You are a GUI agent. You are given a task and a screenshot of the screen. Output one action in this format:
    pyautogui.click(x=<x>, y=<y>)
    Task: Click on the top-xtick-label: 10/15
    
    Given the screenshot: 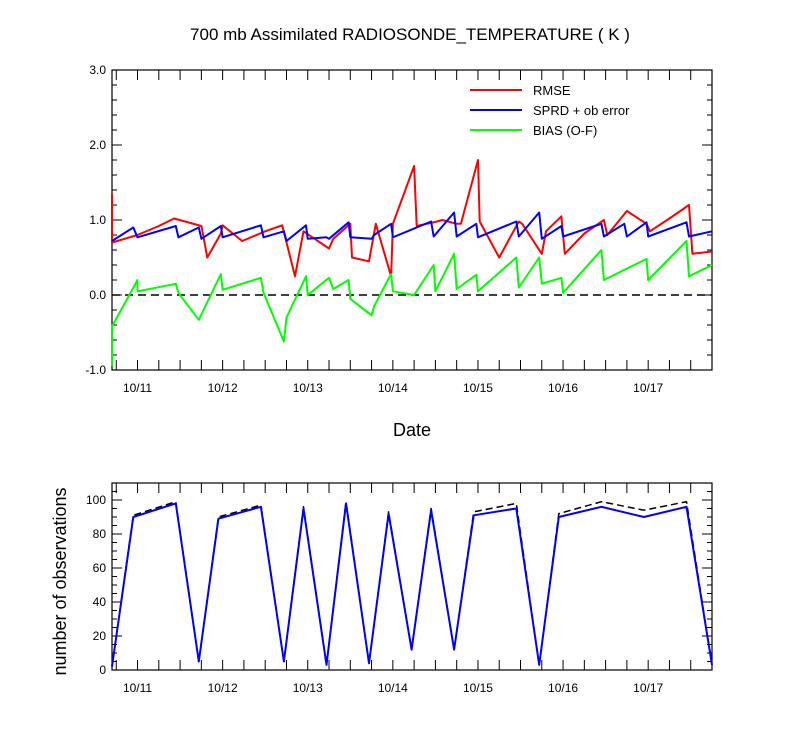 What is the action you would take?
    pyautogui.click(x=478, y=388)
    